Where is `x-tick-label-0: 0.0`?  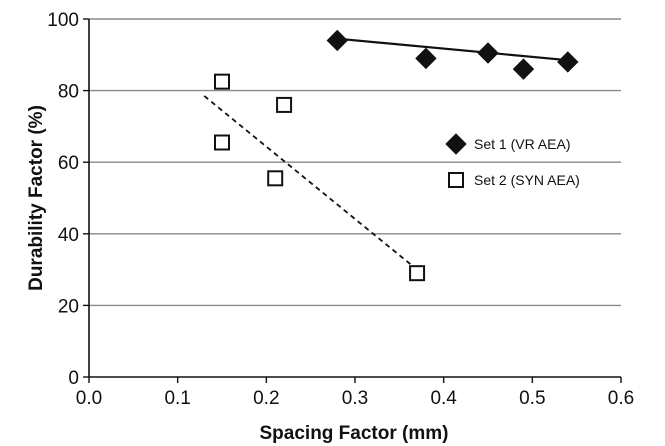
x-tick-label-0: 0.0 is located at coordinates (89, 398).